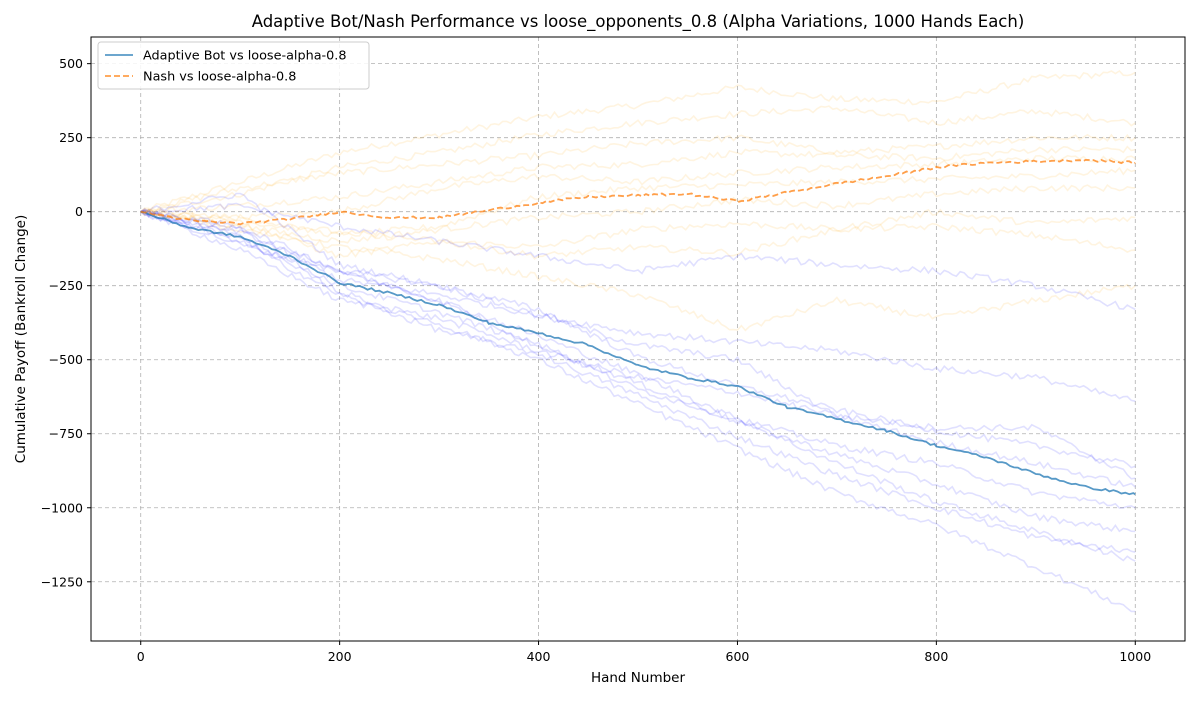 This screenshot has width=1200, height=704. I want to click on x-axis-label: Hand Number, so click(638, 678).